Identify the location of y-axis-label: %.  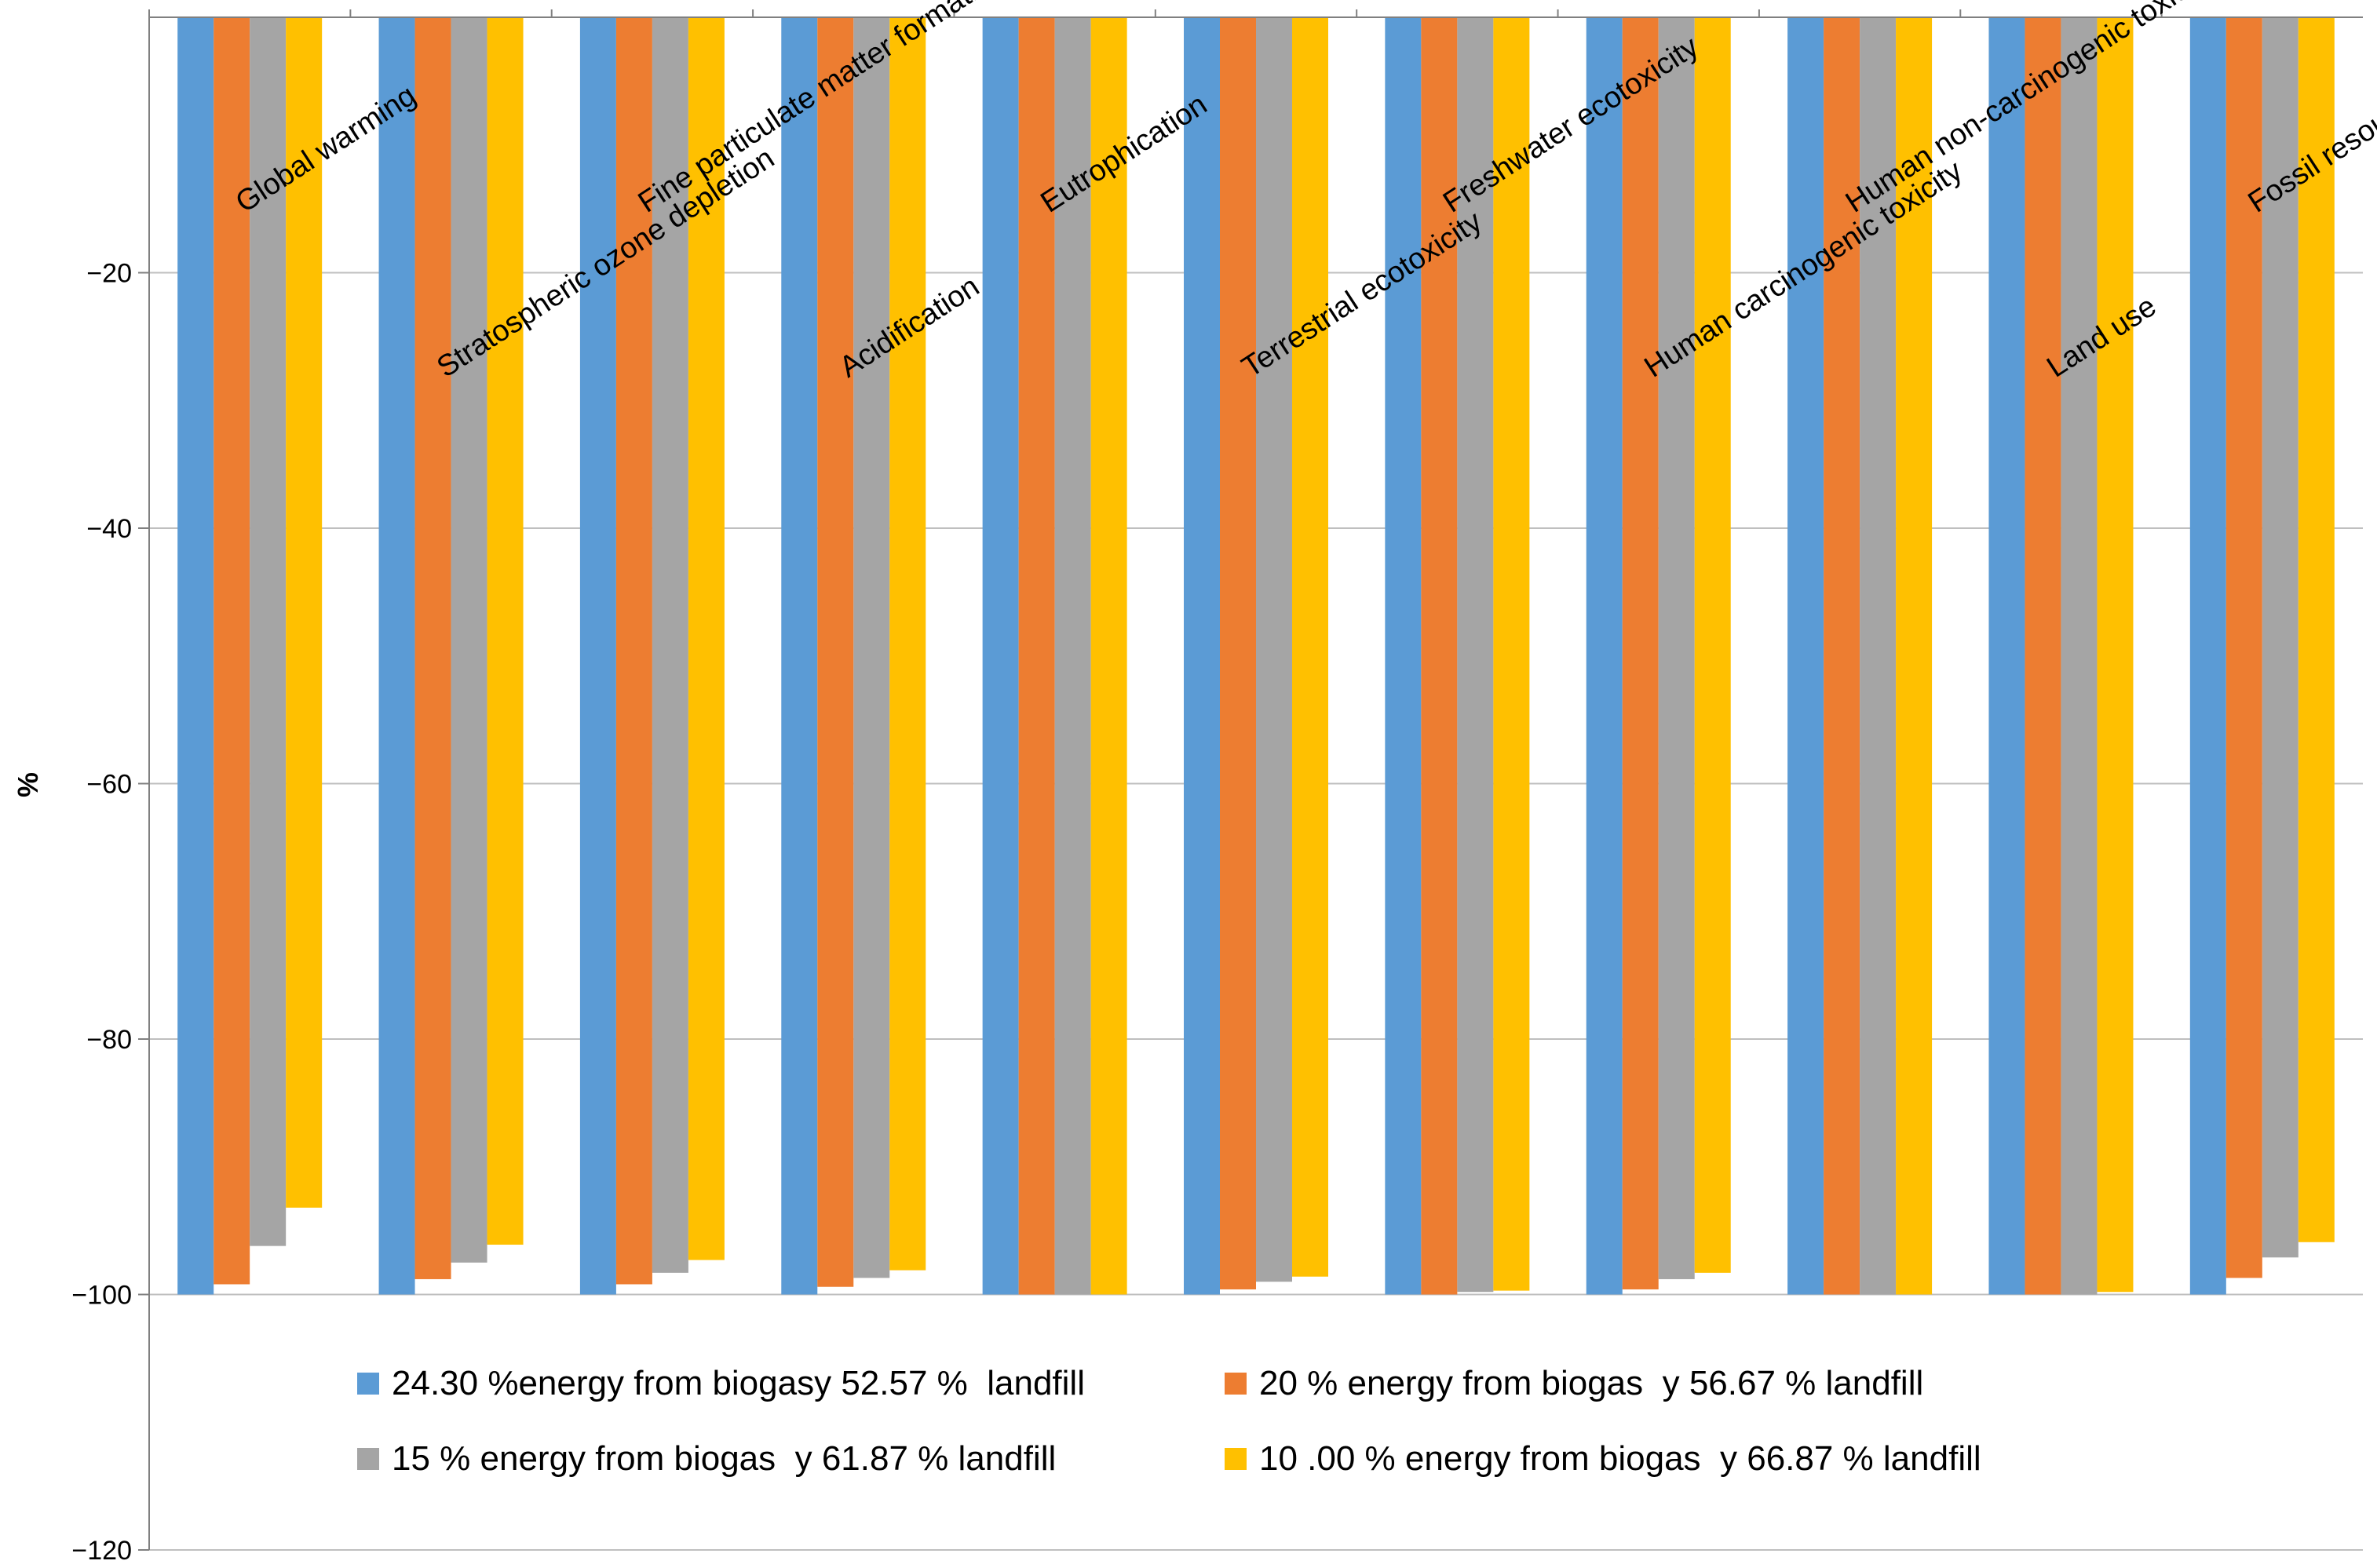
(28, 784).